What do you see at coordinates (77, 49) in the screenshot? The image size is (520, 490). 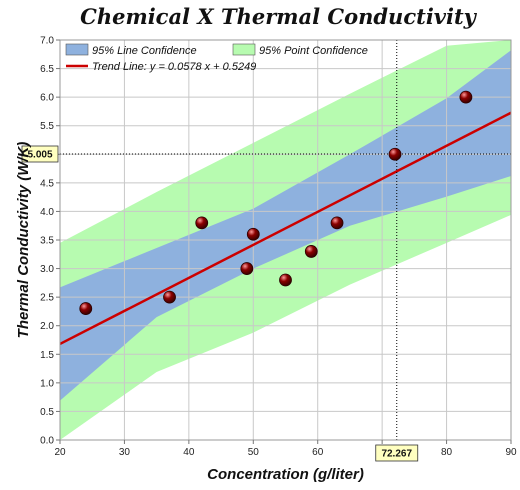 I see `legend-swatch-line-confidence` at bounding box center [77, 49].